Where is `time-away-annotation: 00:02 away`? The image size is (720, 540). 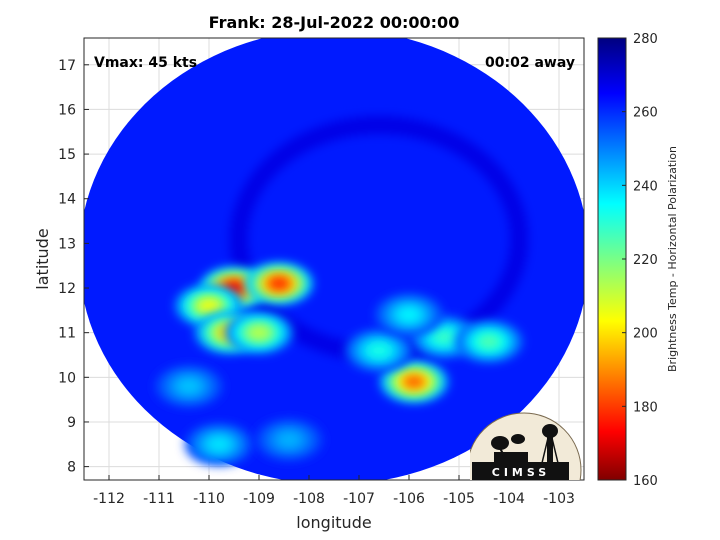
time-away-annotation: 00:02 away is located at coordinates (530, 63).